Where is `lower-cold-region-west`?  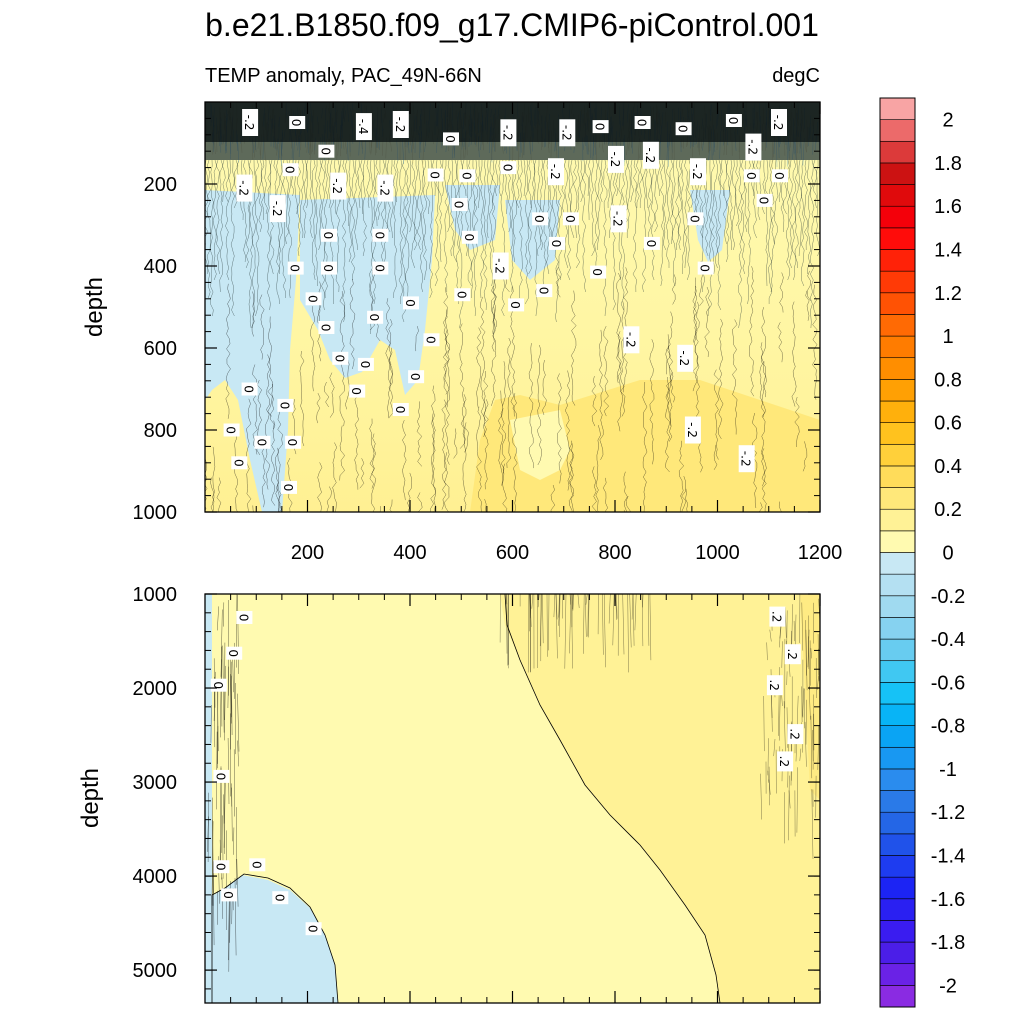 lower-cold-region-west is located at coordinates (271, 939).